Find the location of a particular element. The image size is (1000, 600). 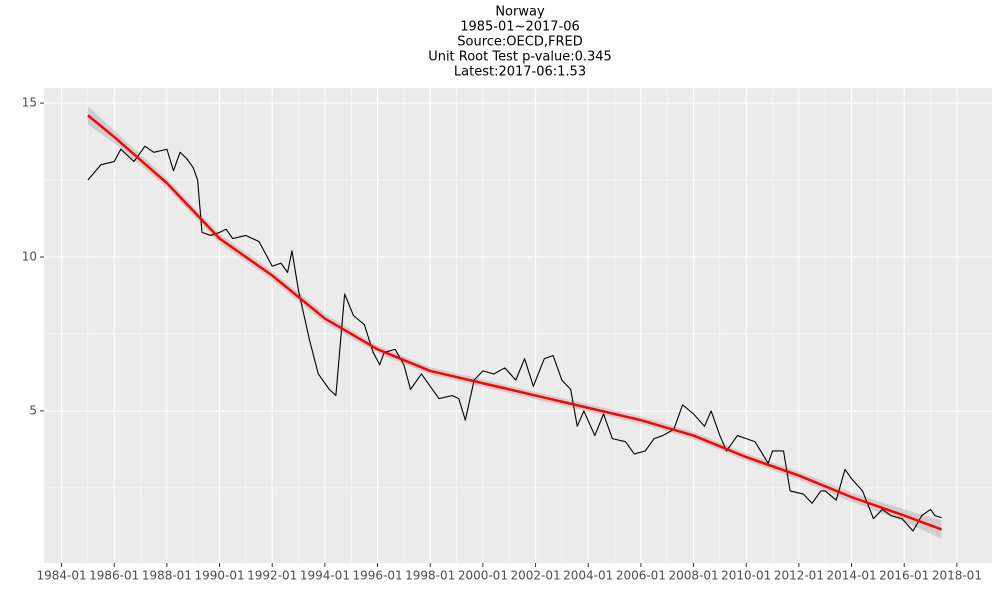

x-tick-label: 2000-01 is located at coordinates (483, 576).